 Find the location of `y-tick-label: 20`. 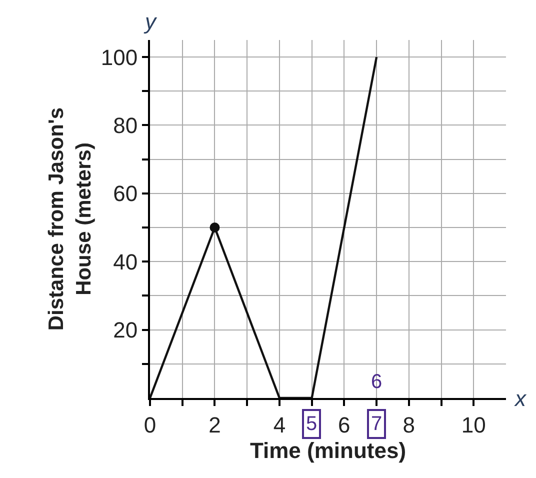

y-tick-label: 20 is located at coordinates (125, 330).